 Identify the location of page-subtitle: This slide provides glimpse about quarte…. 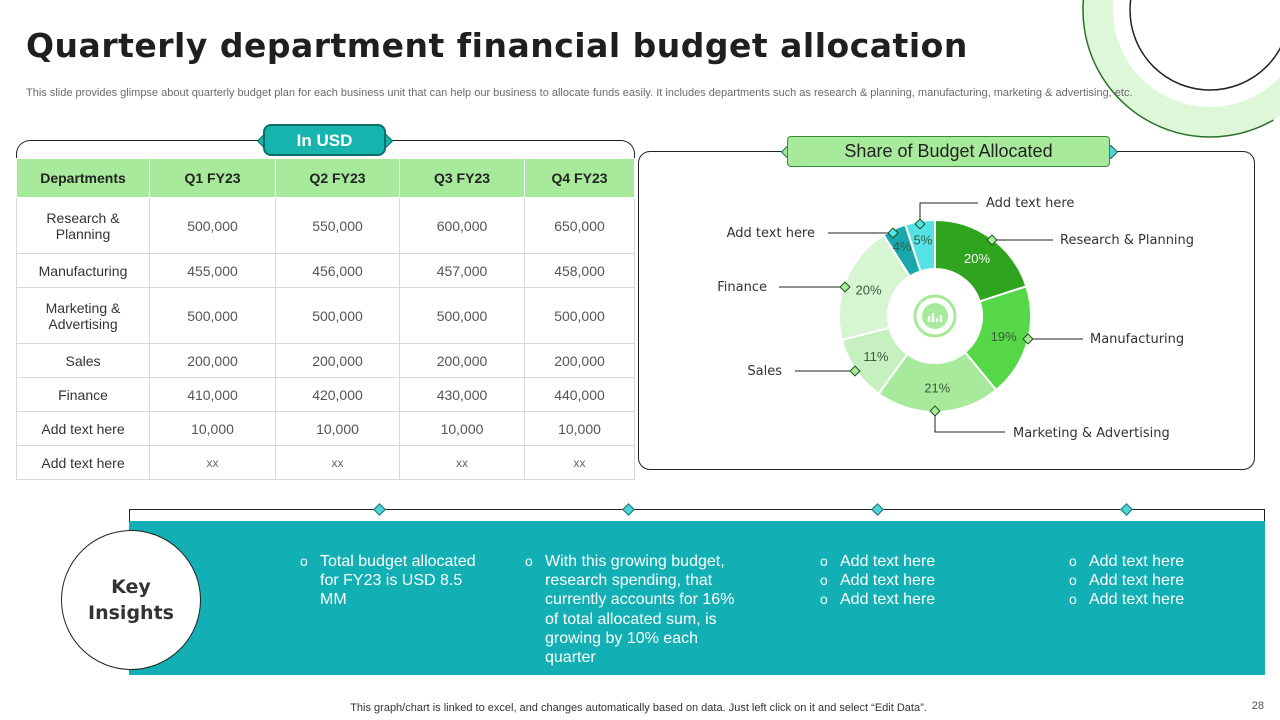
(579, 93).